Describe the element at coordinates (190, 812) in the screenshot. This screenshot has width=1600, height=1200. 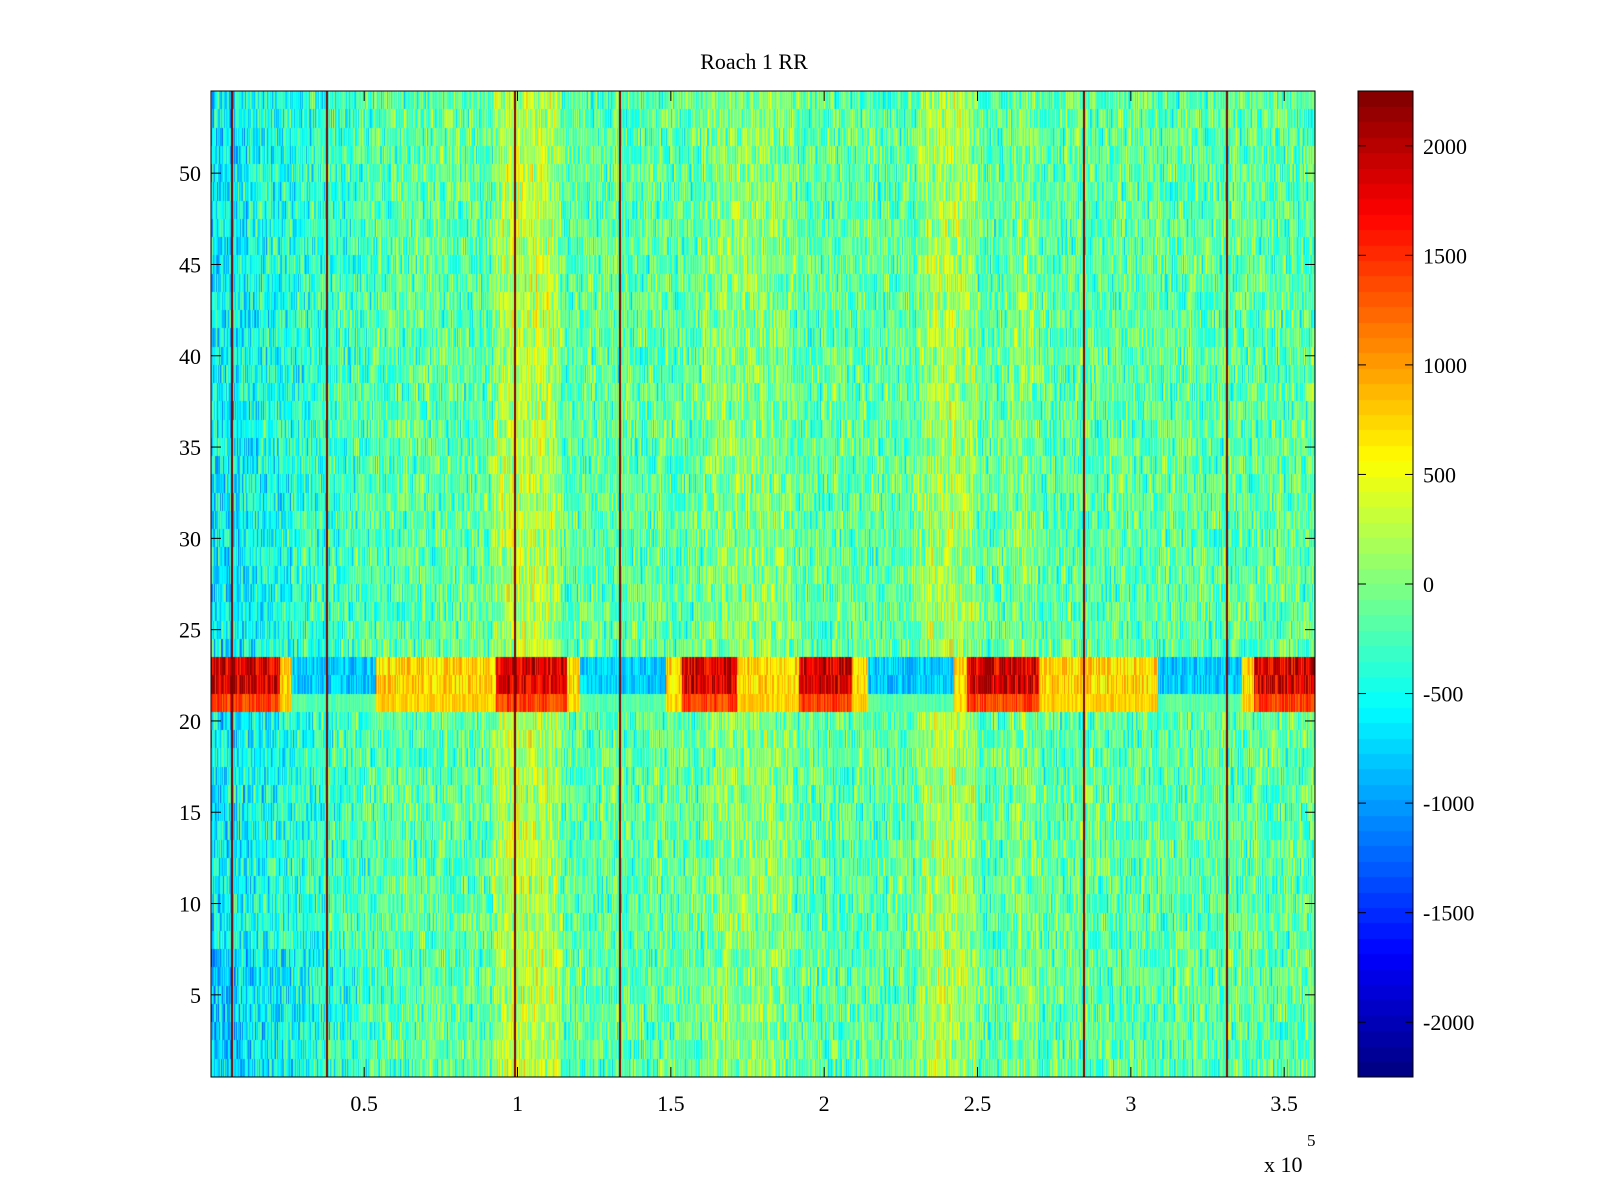
I see `y-tick-label: 15` at that location.